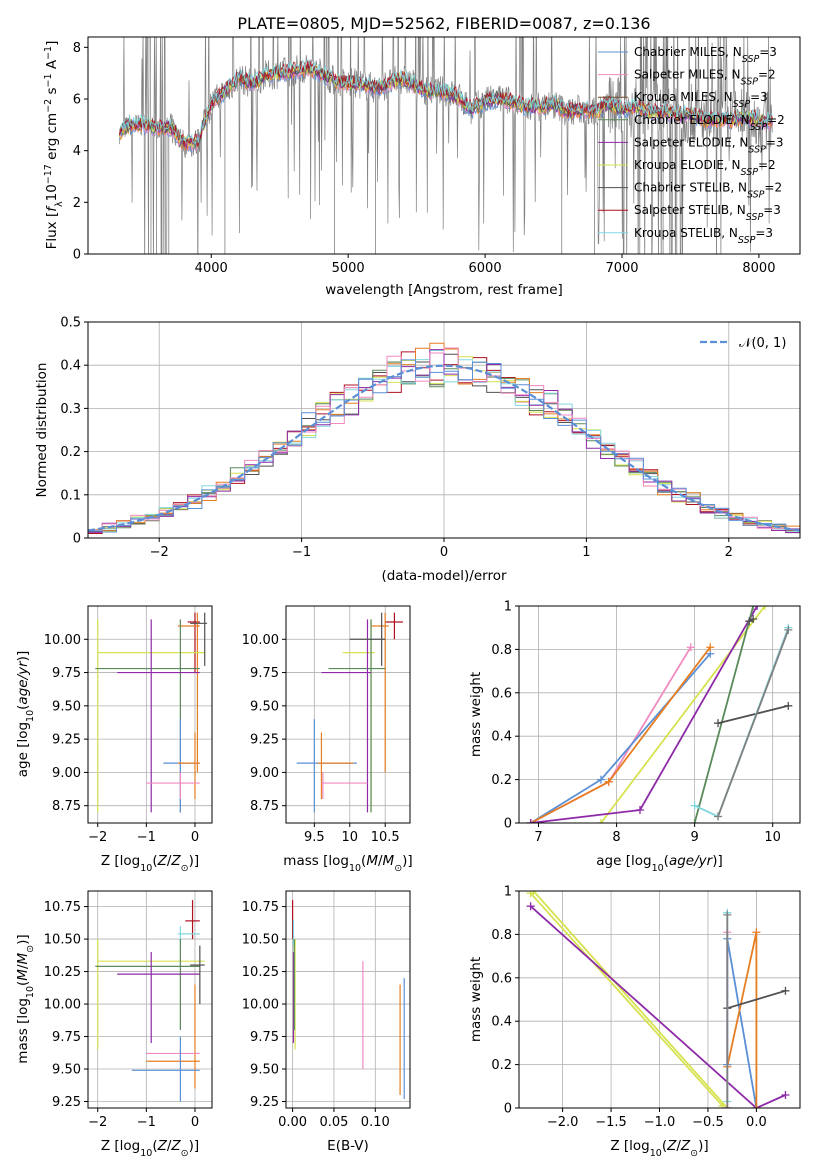 This screenshot has height=1170, width=819. Describe the element at coordinates (729, 552) in the screenshot. I see `x-tick-label: 2` at that location.